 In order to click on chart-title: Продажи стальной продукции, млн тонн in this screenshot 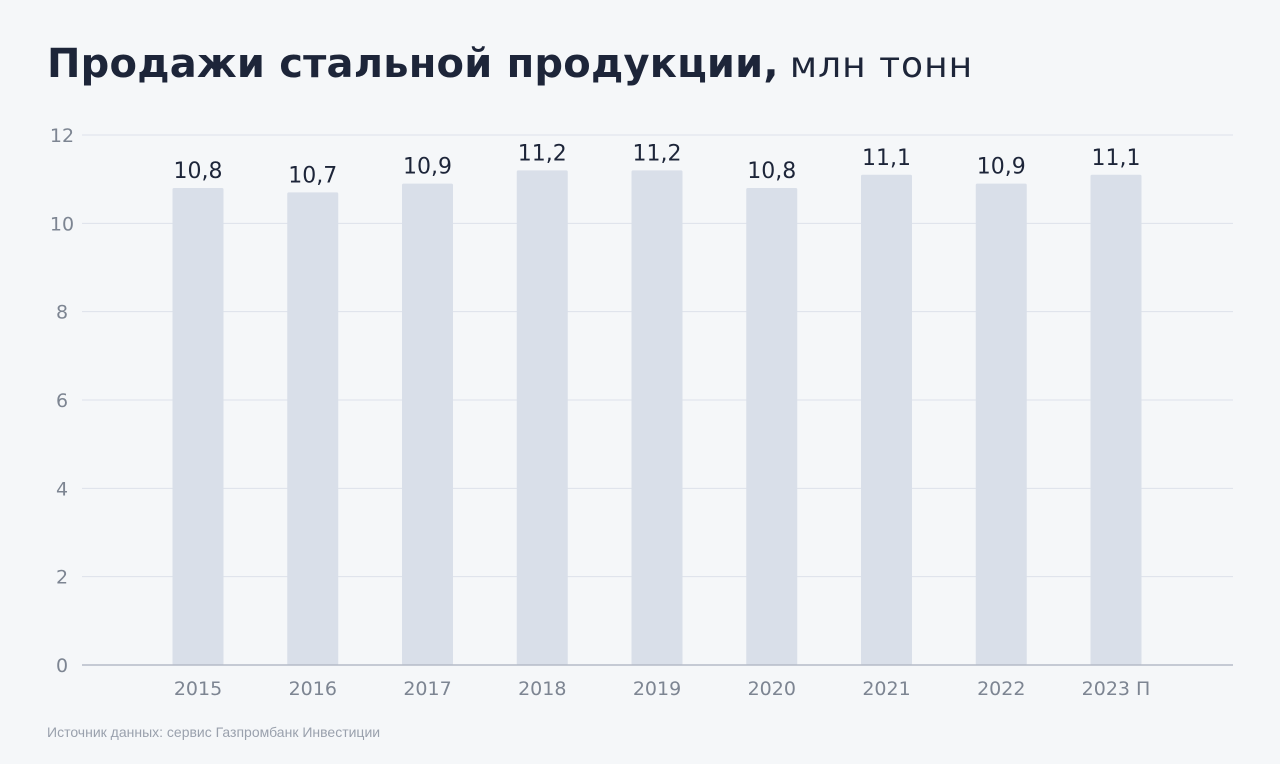, I will do `click(510, 64)`.